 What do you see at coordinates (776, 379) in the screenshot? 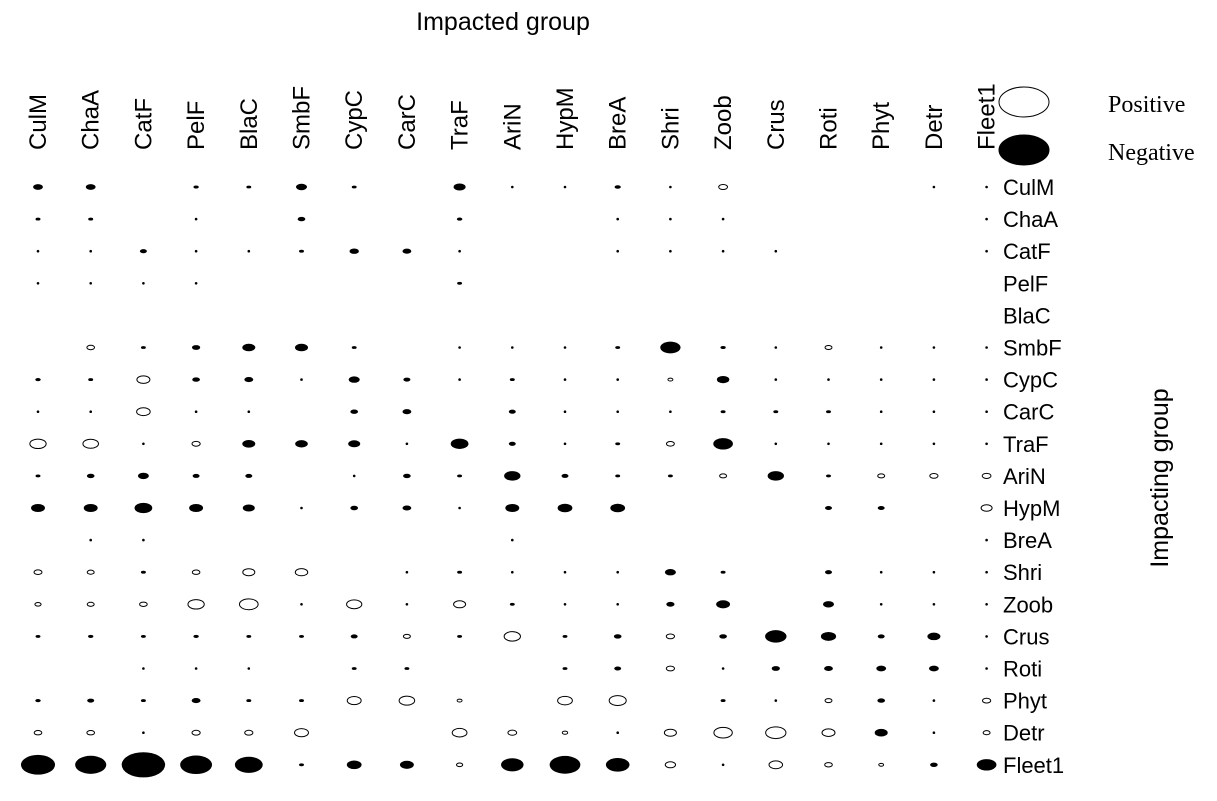
I see `bubble-cypc-crus` at bounding box center [776, 379].